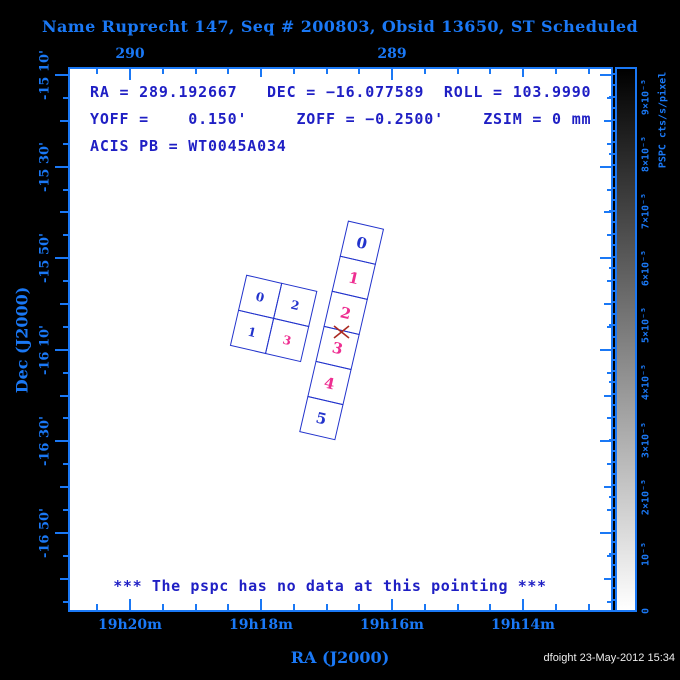  Describe the element at coordinates (646, 325) in the screenshot. I see `colorbar-tick-label: 5×10⁻⁵` at that location.